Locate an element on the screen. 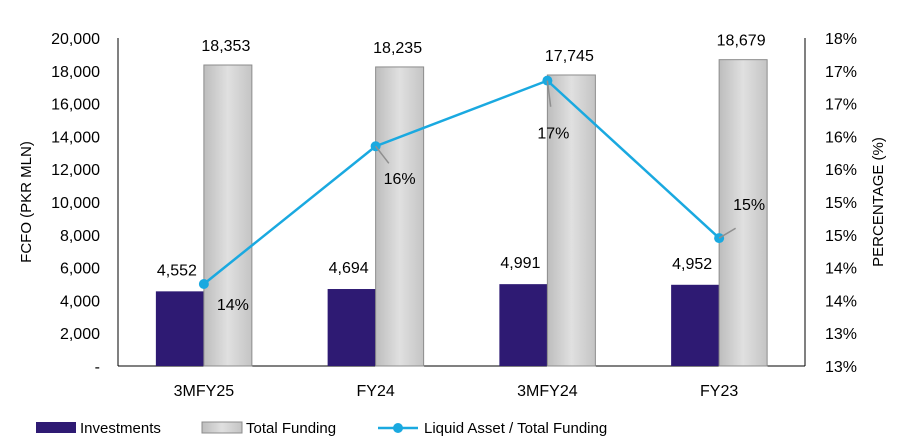 This screenshot has width=897, height=447. y-tick-label: 8,000 is located at coordinates (80, 236).